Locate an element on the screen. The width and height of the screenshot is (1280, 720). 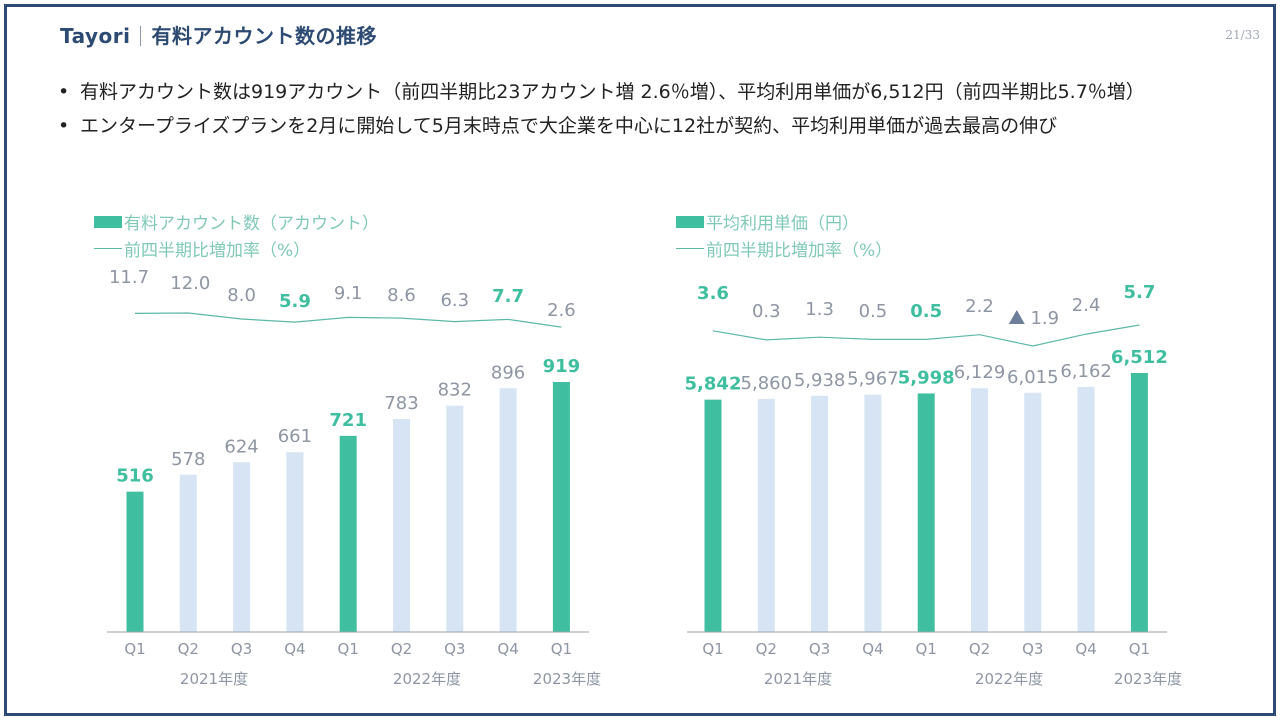
bar-value-label: 578 is located at coordinates (188, 459).